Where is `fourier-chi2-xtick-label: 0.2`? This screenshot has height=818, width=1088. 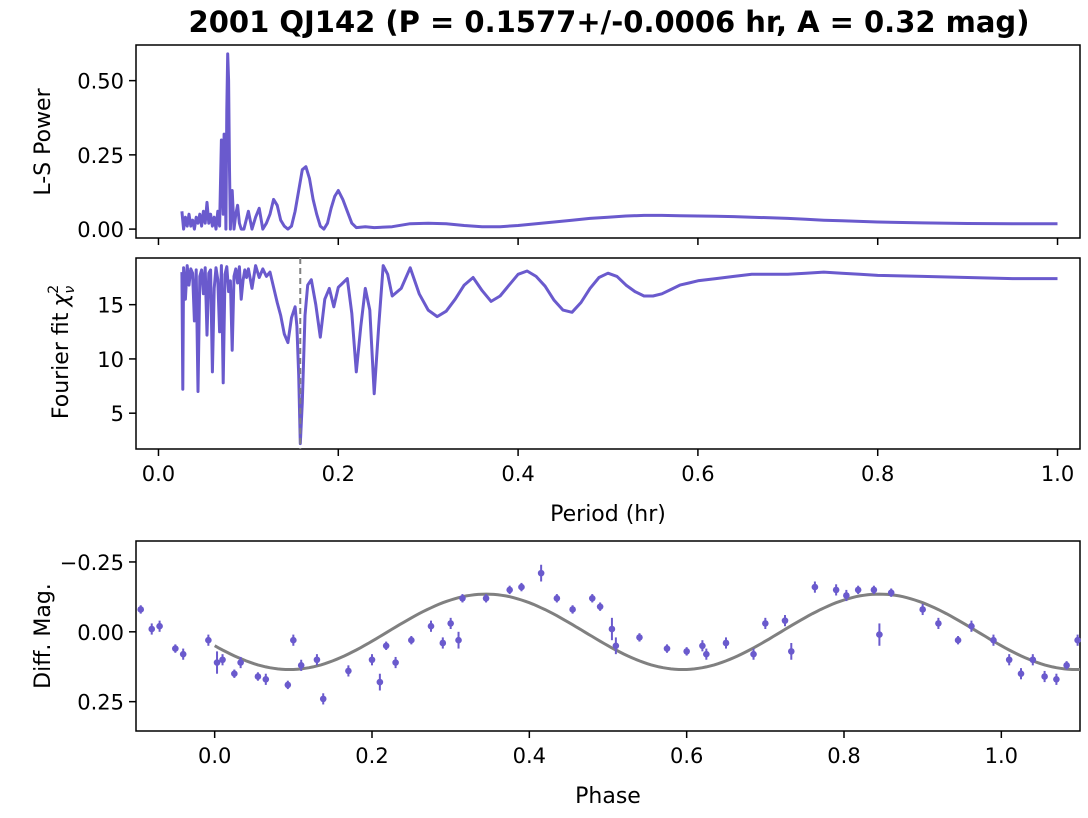
fourier-chi2-xtick-label: 0.2 is located at coordinates (338, 474).